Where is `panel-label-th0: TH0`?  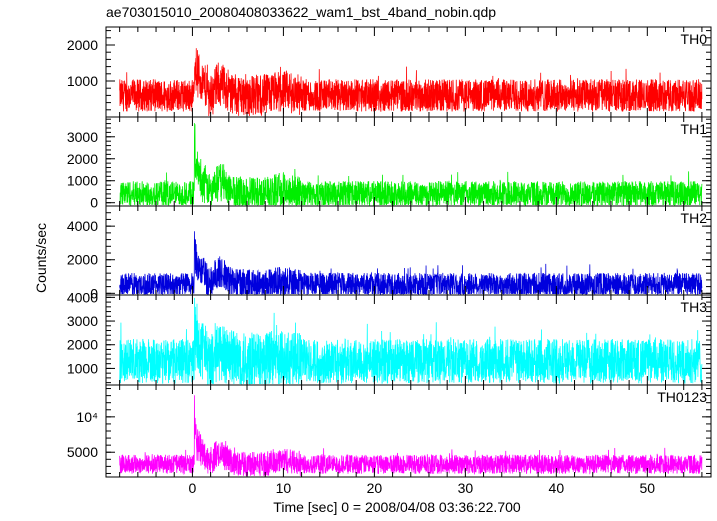
panel-label-th0: TH0 is located at coordinates (694, 39).